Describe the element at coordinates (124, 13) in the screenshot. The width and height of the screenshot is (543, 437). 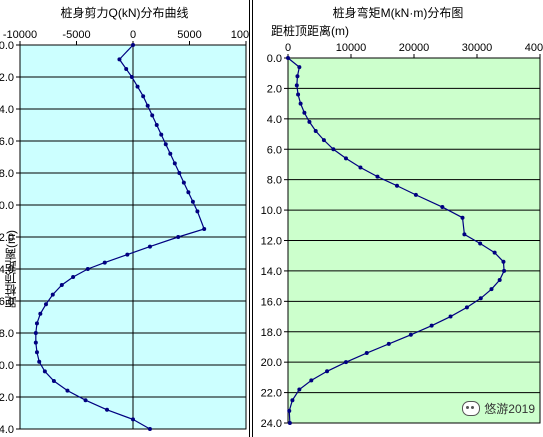
I see `shear-chart-title: 桩身剪力Q(kN)分布曲线` at that location.